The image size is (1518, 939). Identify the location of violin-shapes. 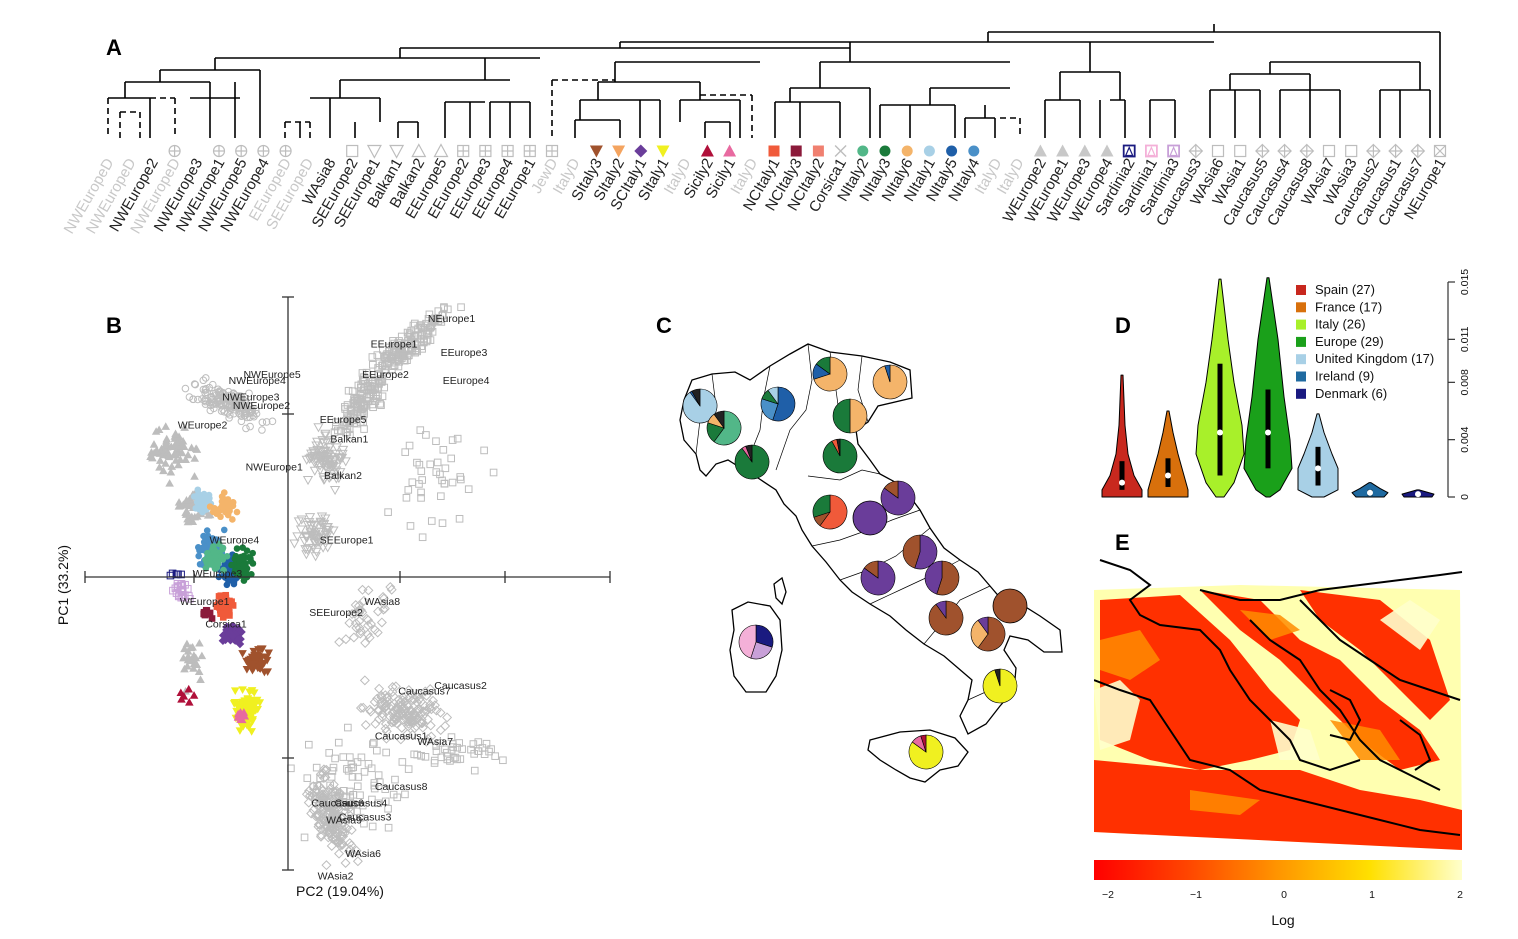
(1268, 387).